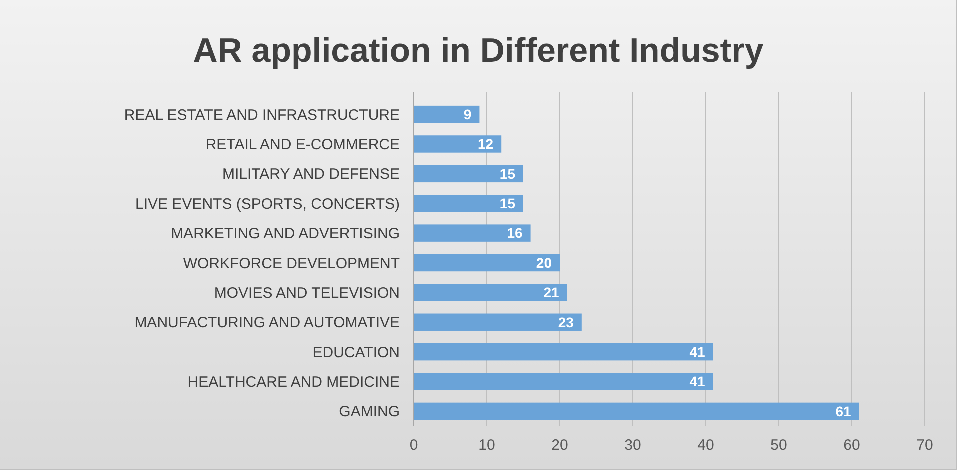  What do you see at coordinates (566, 322) in the screenshot?
I see `data-label: 23` at bounding box center [566, 322].